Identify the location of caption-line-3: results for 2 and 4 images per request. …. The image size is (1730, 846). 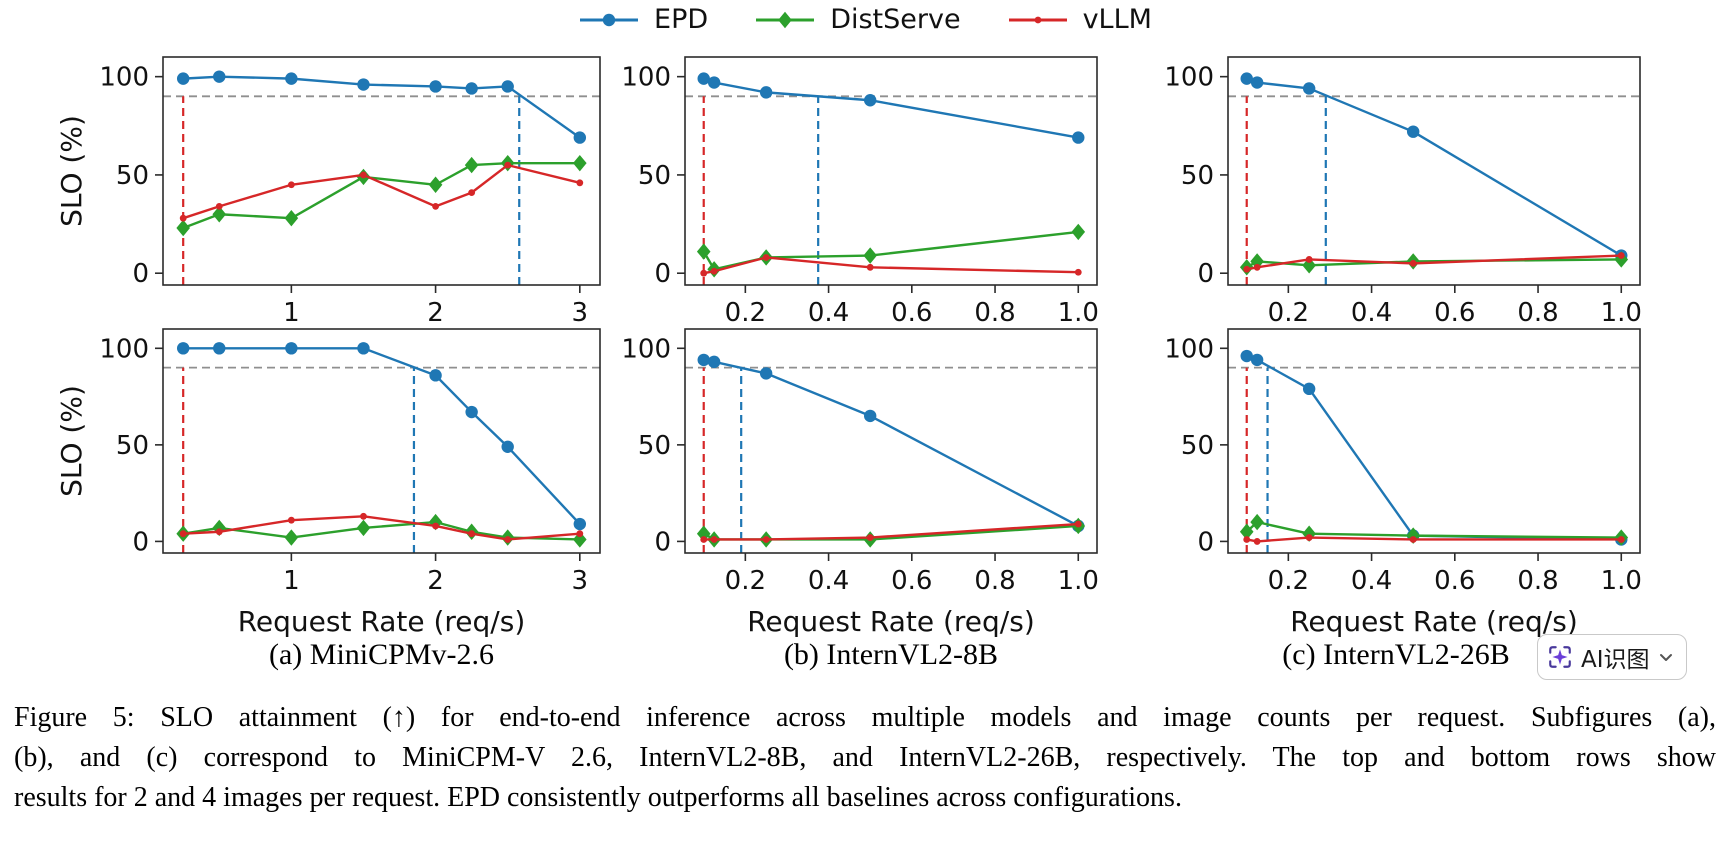
(598, 797).